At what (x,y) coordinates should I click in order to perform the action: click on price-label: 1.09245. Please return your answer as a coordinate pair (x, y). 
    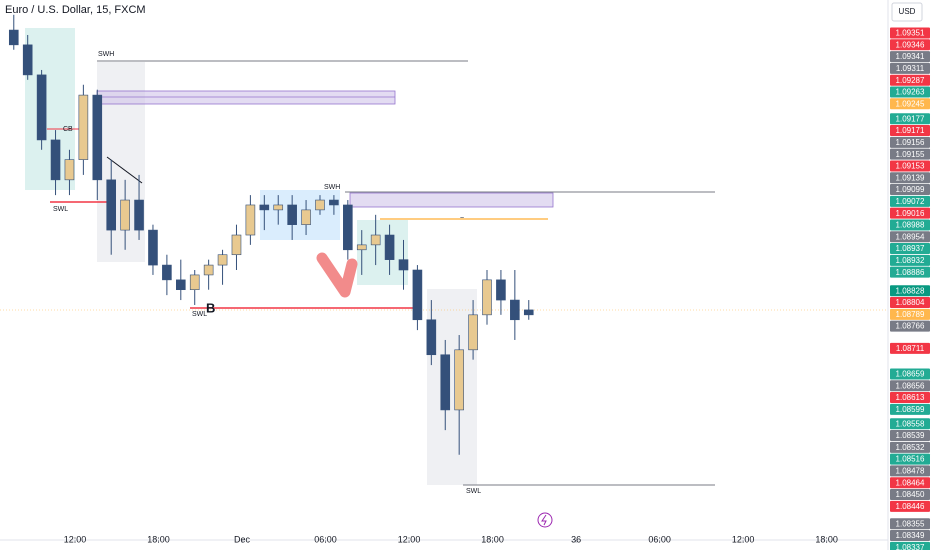
    Looking at the image, I should click on (910, 103).